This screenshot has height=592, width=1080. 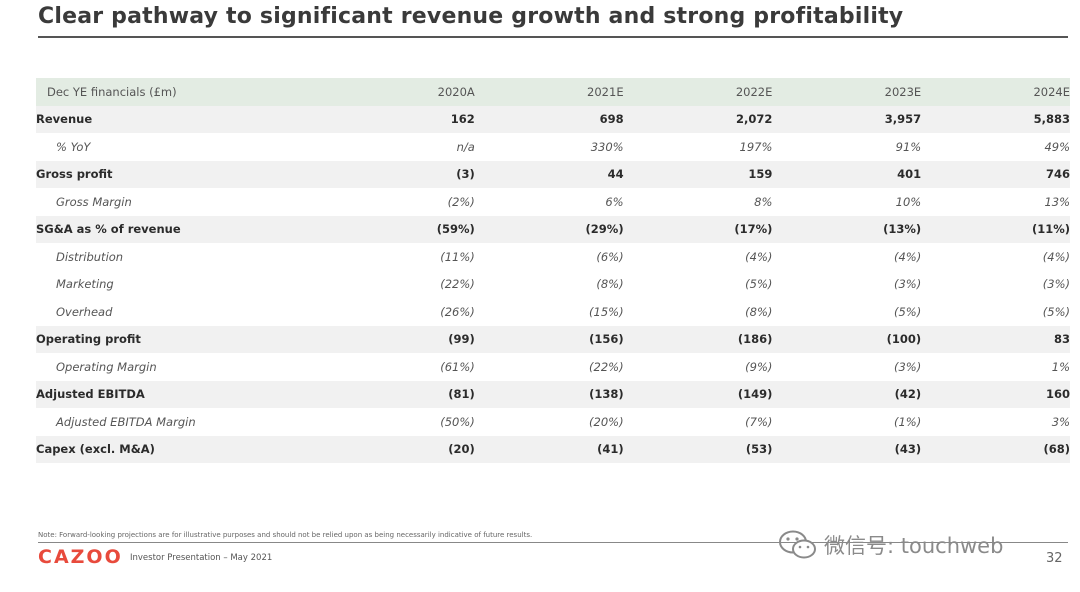 I want to click on cell-value: 6%, so click(x=614, y=201).